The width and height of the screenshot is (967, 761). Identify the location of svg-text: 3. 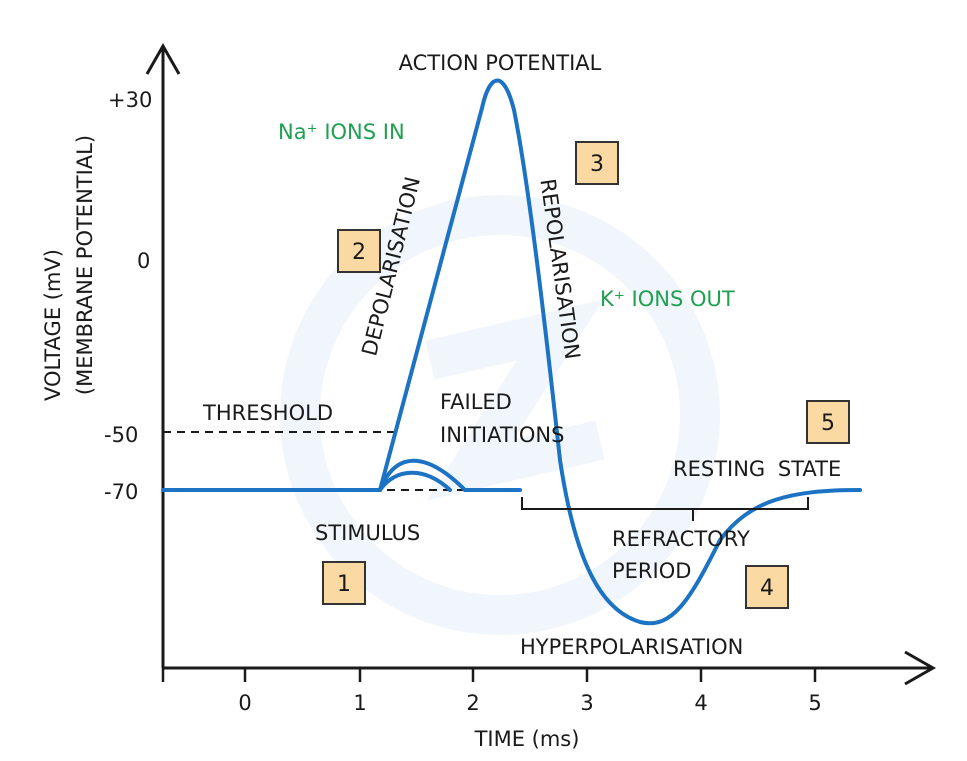
(597, 164).